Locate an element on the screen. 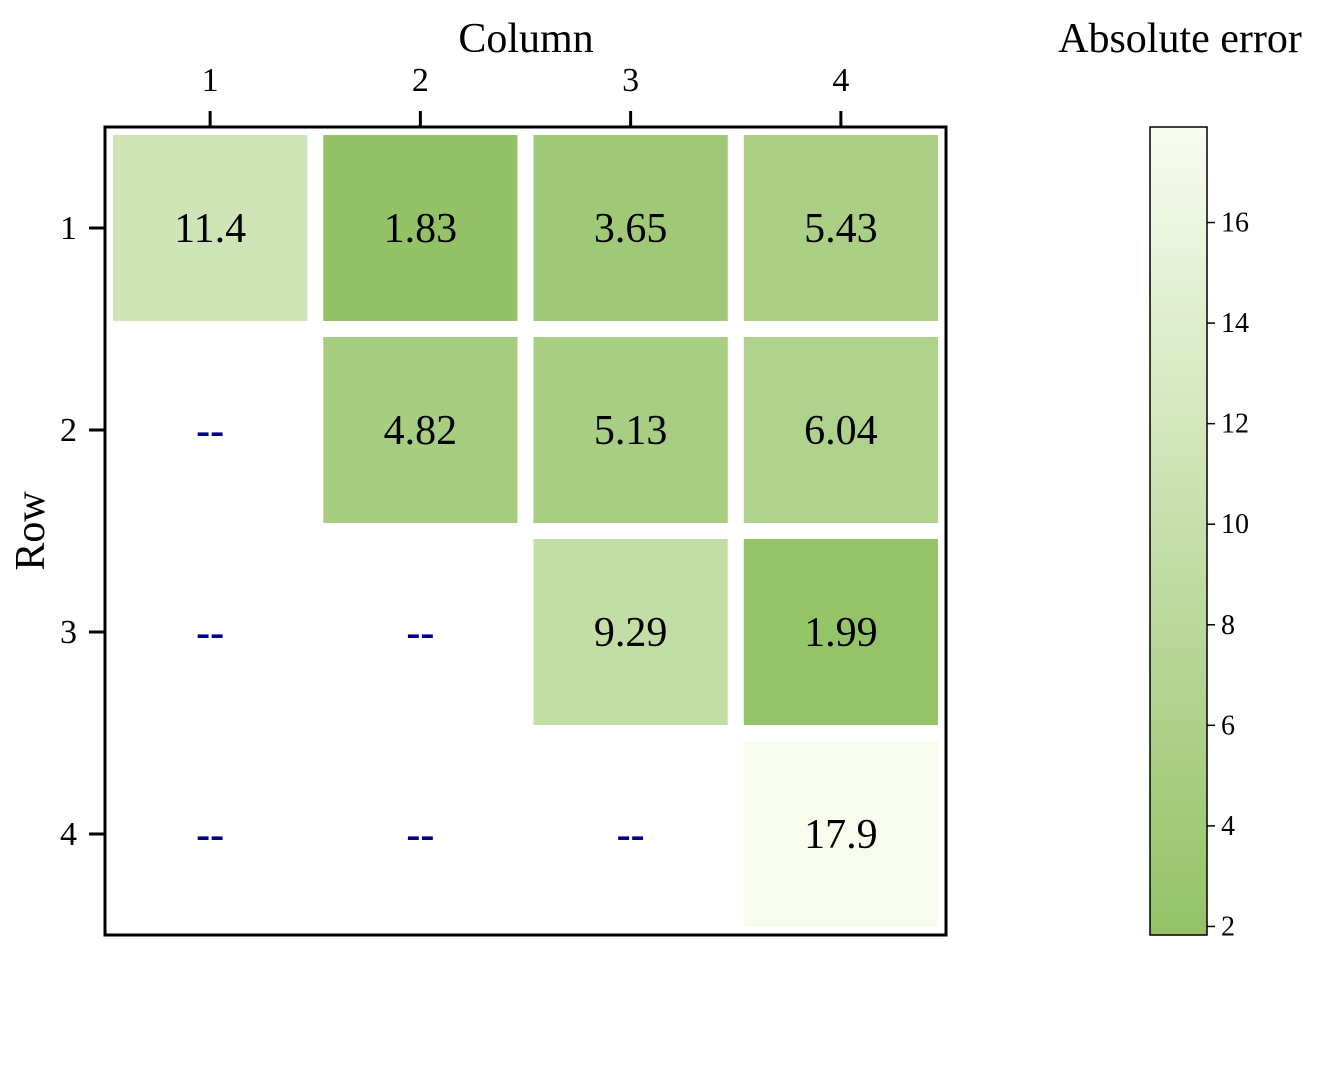 The height and width of the screenshot is (1082, 1323). cell-label-r1-c3: 3.65 is located at coordinates (631, 229).